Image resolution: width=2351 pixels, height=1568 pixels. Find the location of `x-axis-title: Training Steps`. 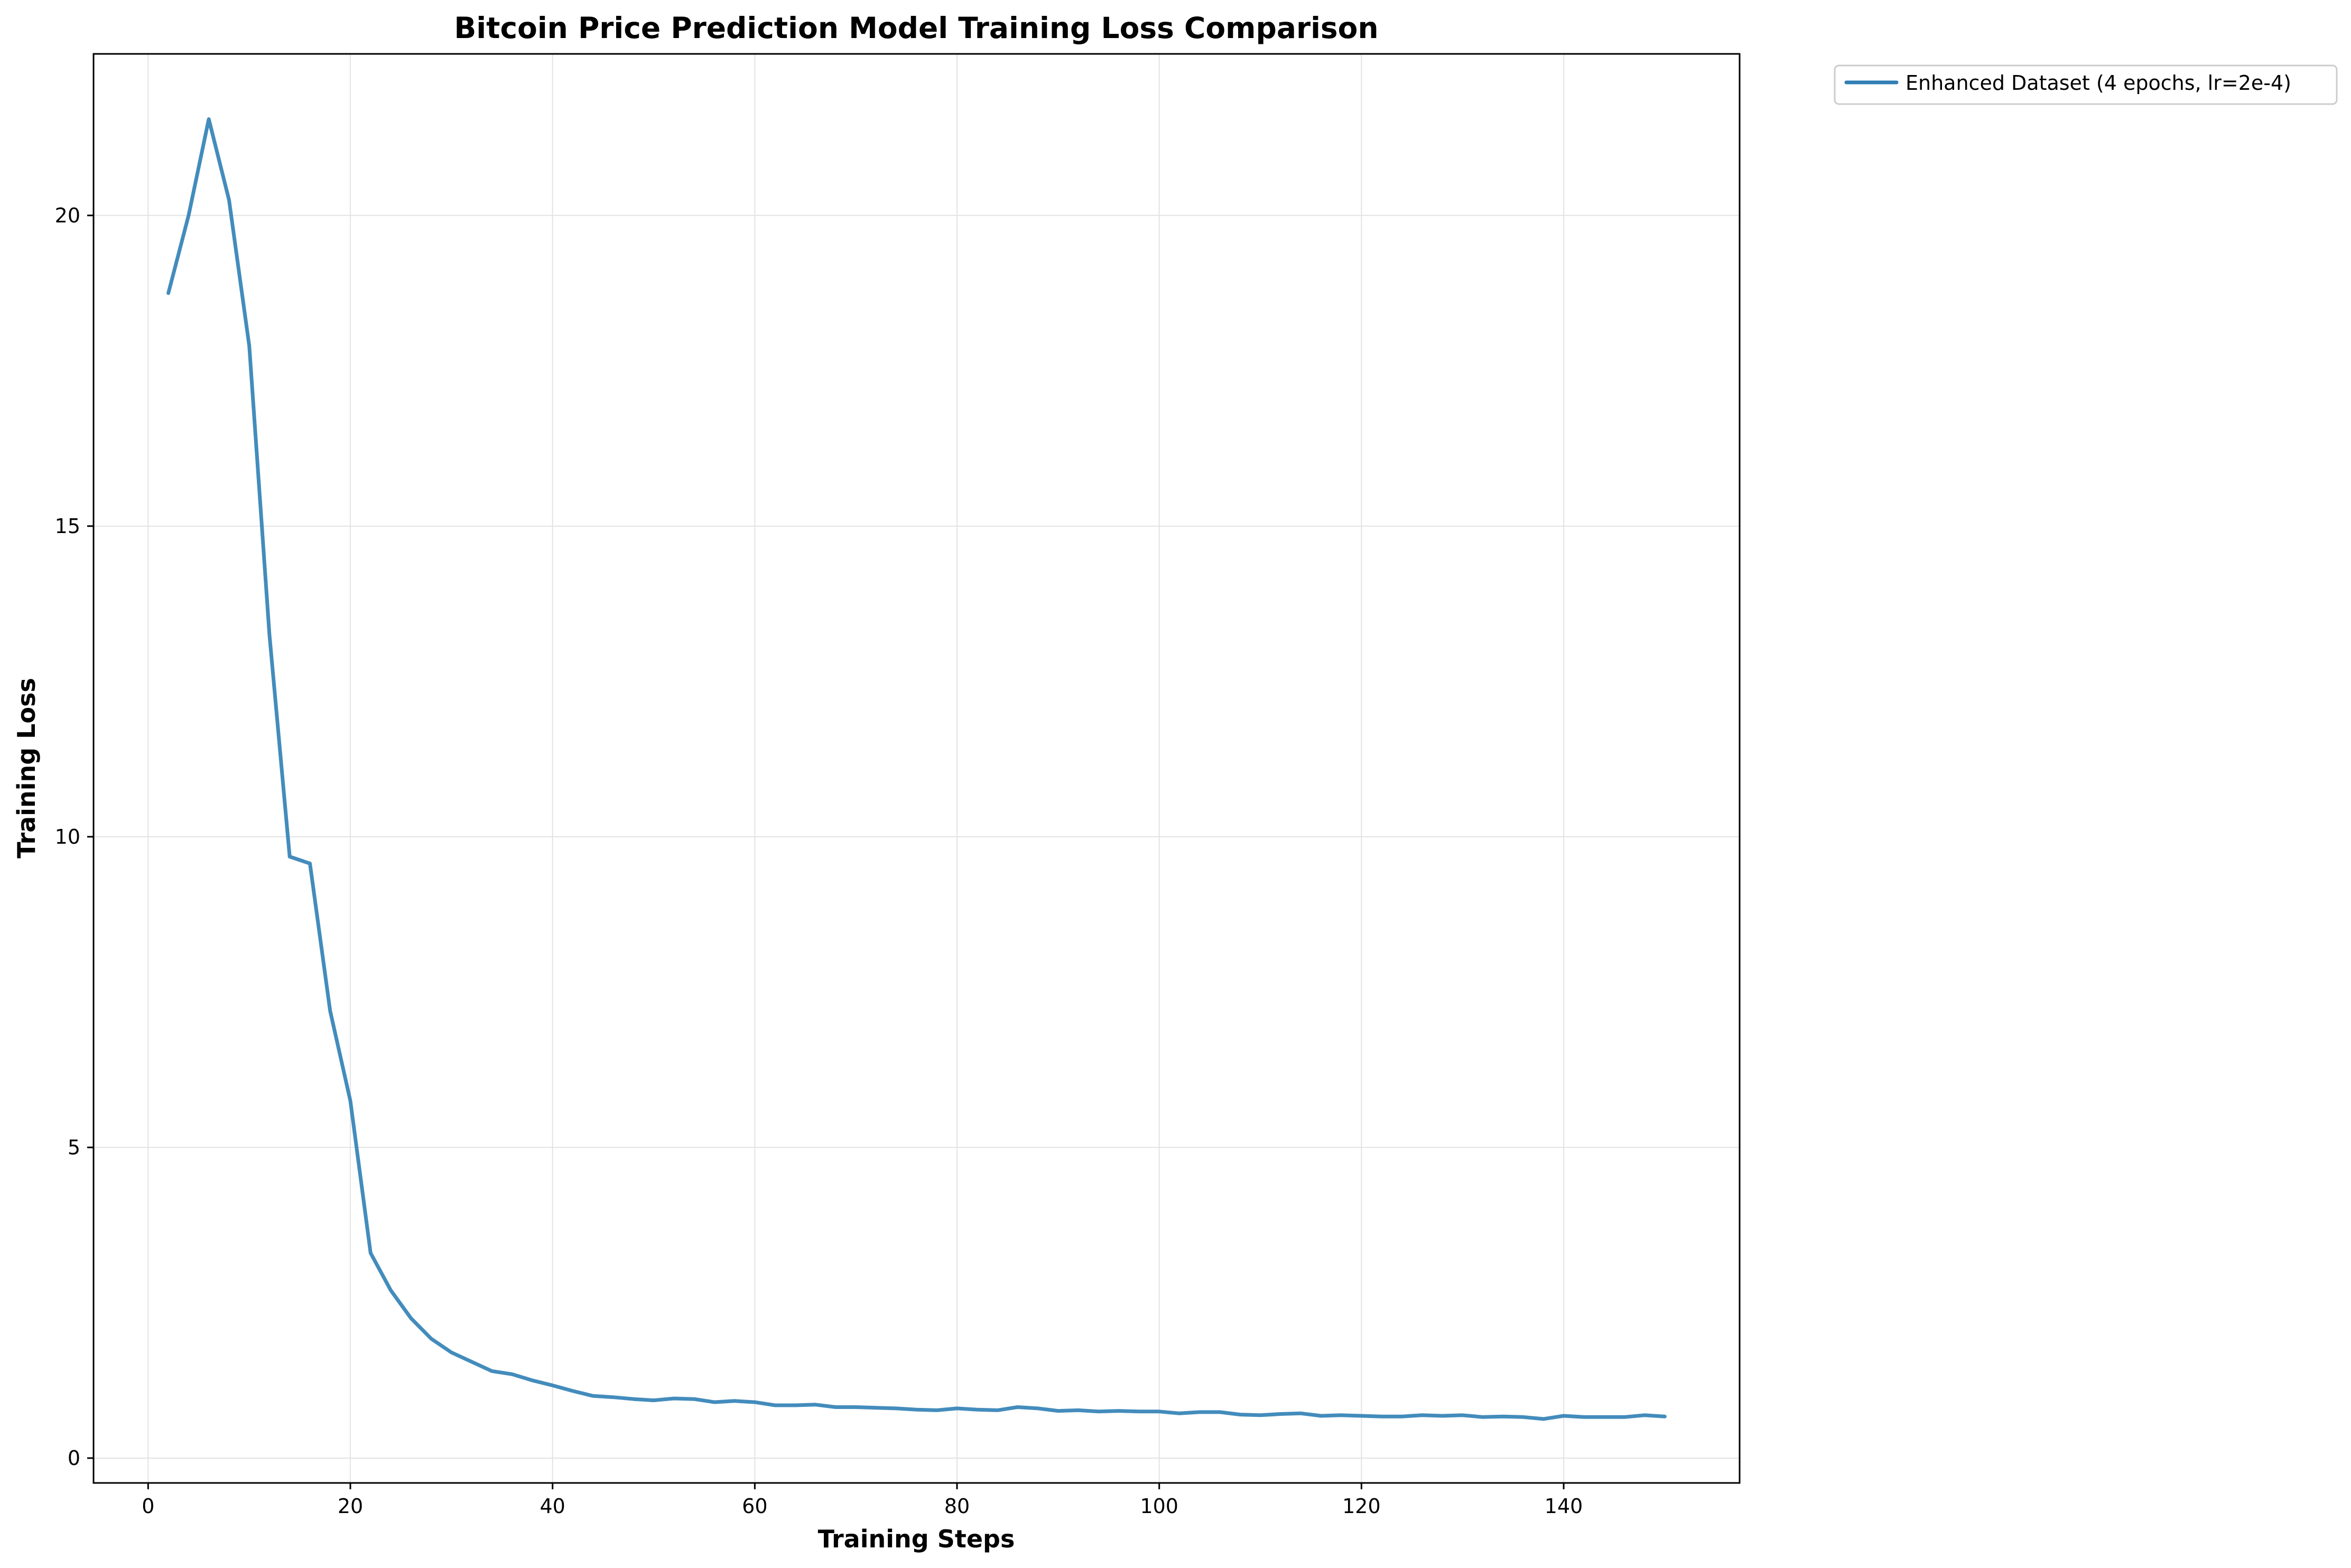

x-axis-title: Training Steps is located at coordinates (917, 1539).